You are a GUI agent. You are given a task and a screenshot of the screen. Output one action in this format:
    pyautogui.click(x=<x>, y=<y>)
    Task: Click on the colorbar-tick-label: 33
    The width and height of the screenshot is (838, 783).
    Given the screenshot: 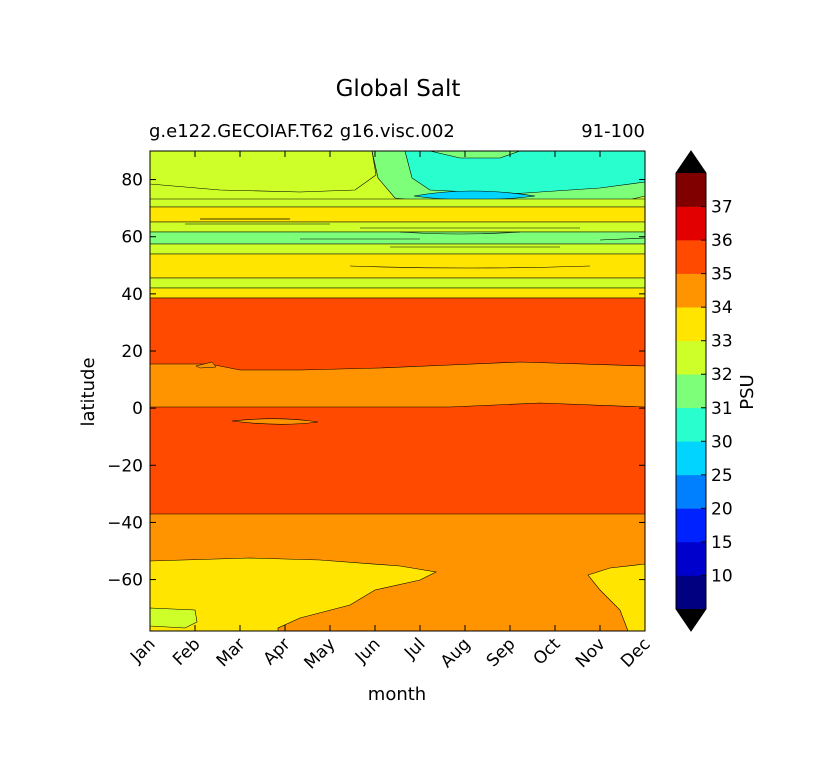 What is the action you would take?
    pyautogui.click(x=722, y=342)
    